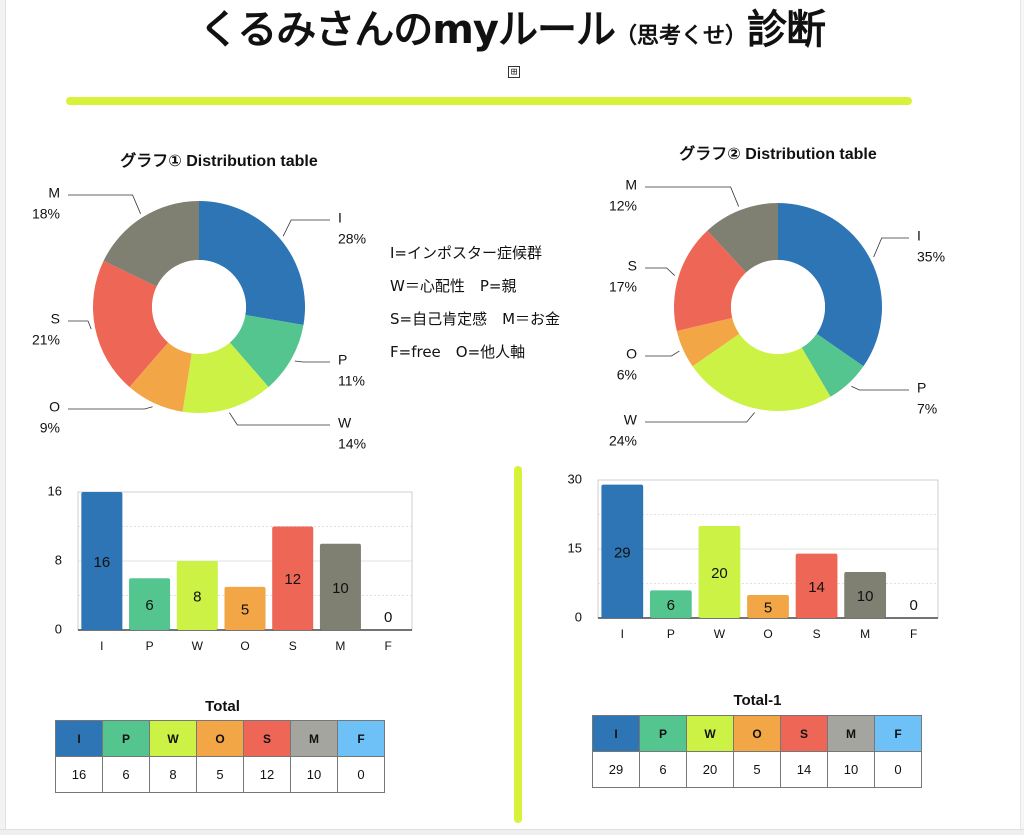 The width and height of the screenshot is (1024, 835). What do you see at coordinates (361, 738) in the screenshot?
I see `table-header-F: F` at bounding box center [361, 738].